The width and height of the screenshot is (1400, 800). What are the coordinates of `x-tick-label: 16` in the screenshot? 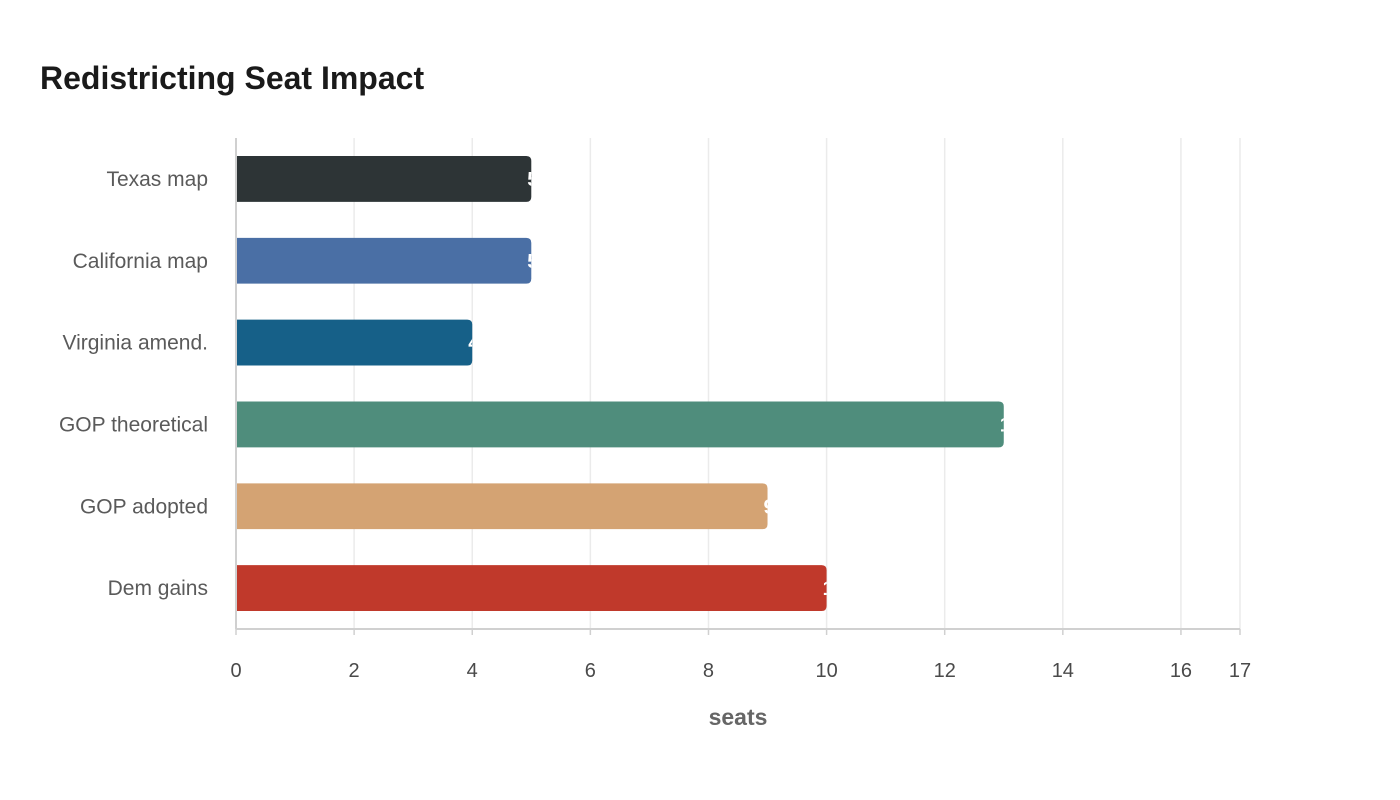 It's located at (1181, 671).